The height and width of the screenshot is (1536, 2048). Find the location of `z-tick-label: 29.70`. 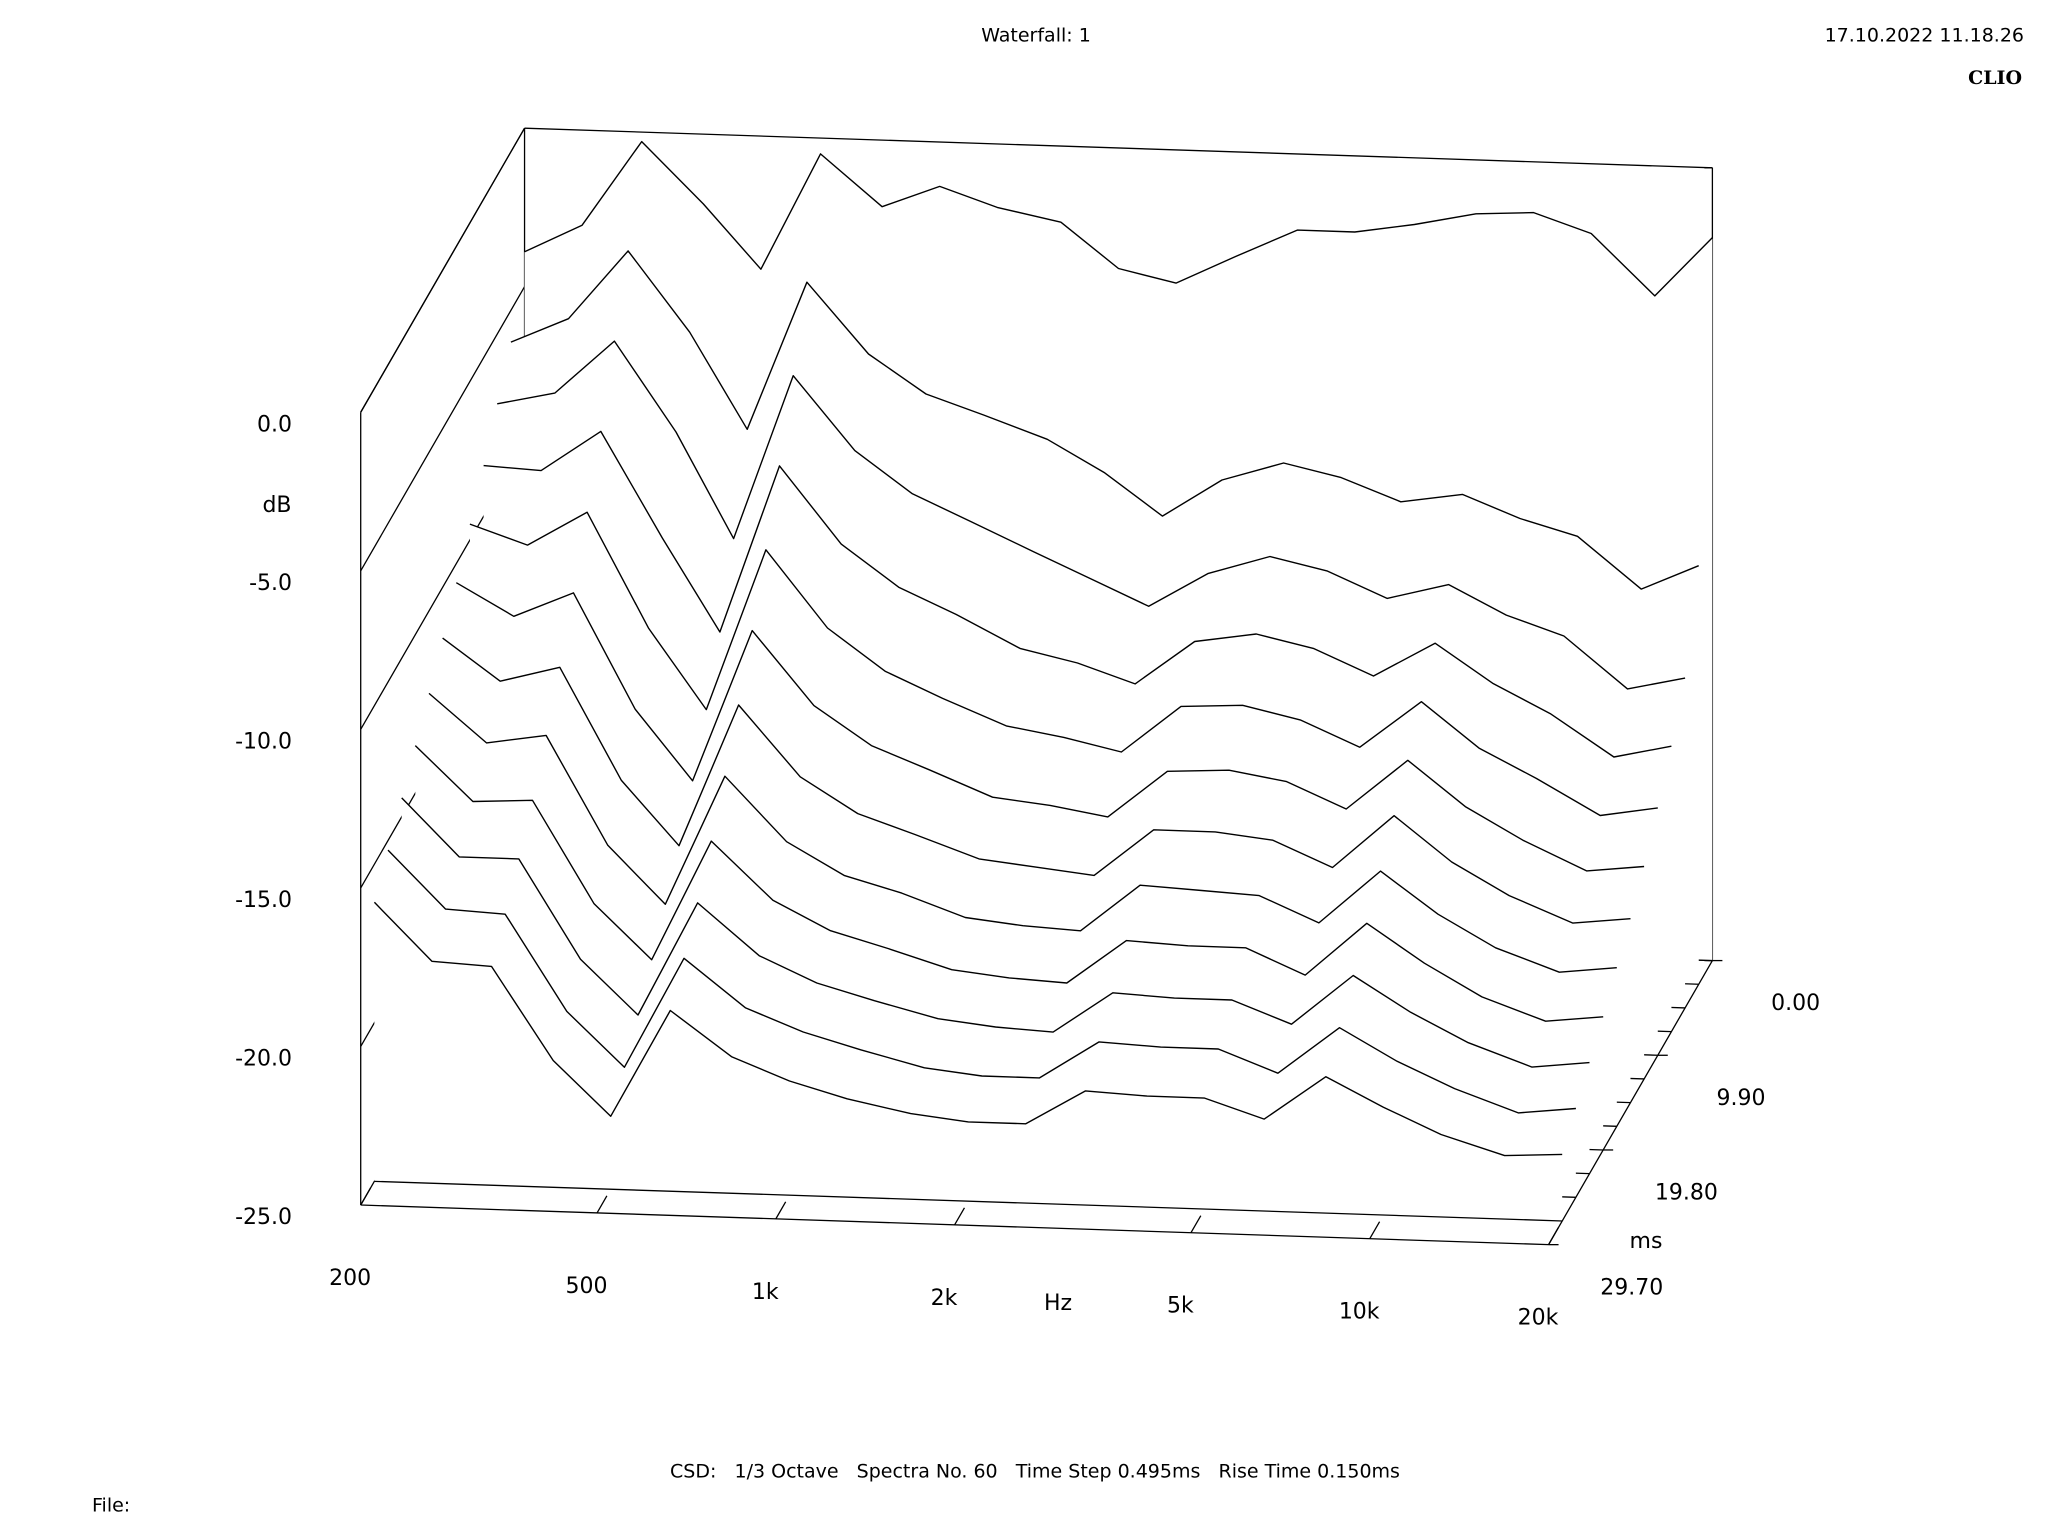

z-tick-label: 29.70 is located at coordinates (1631, 1287).